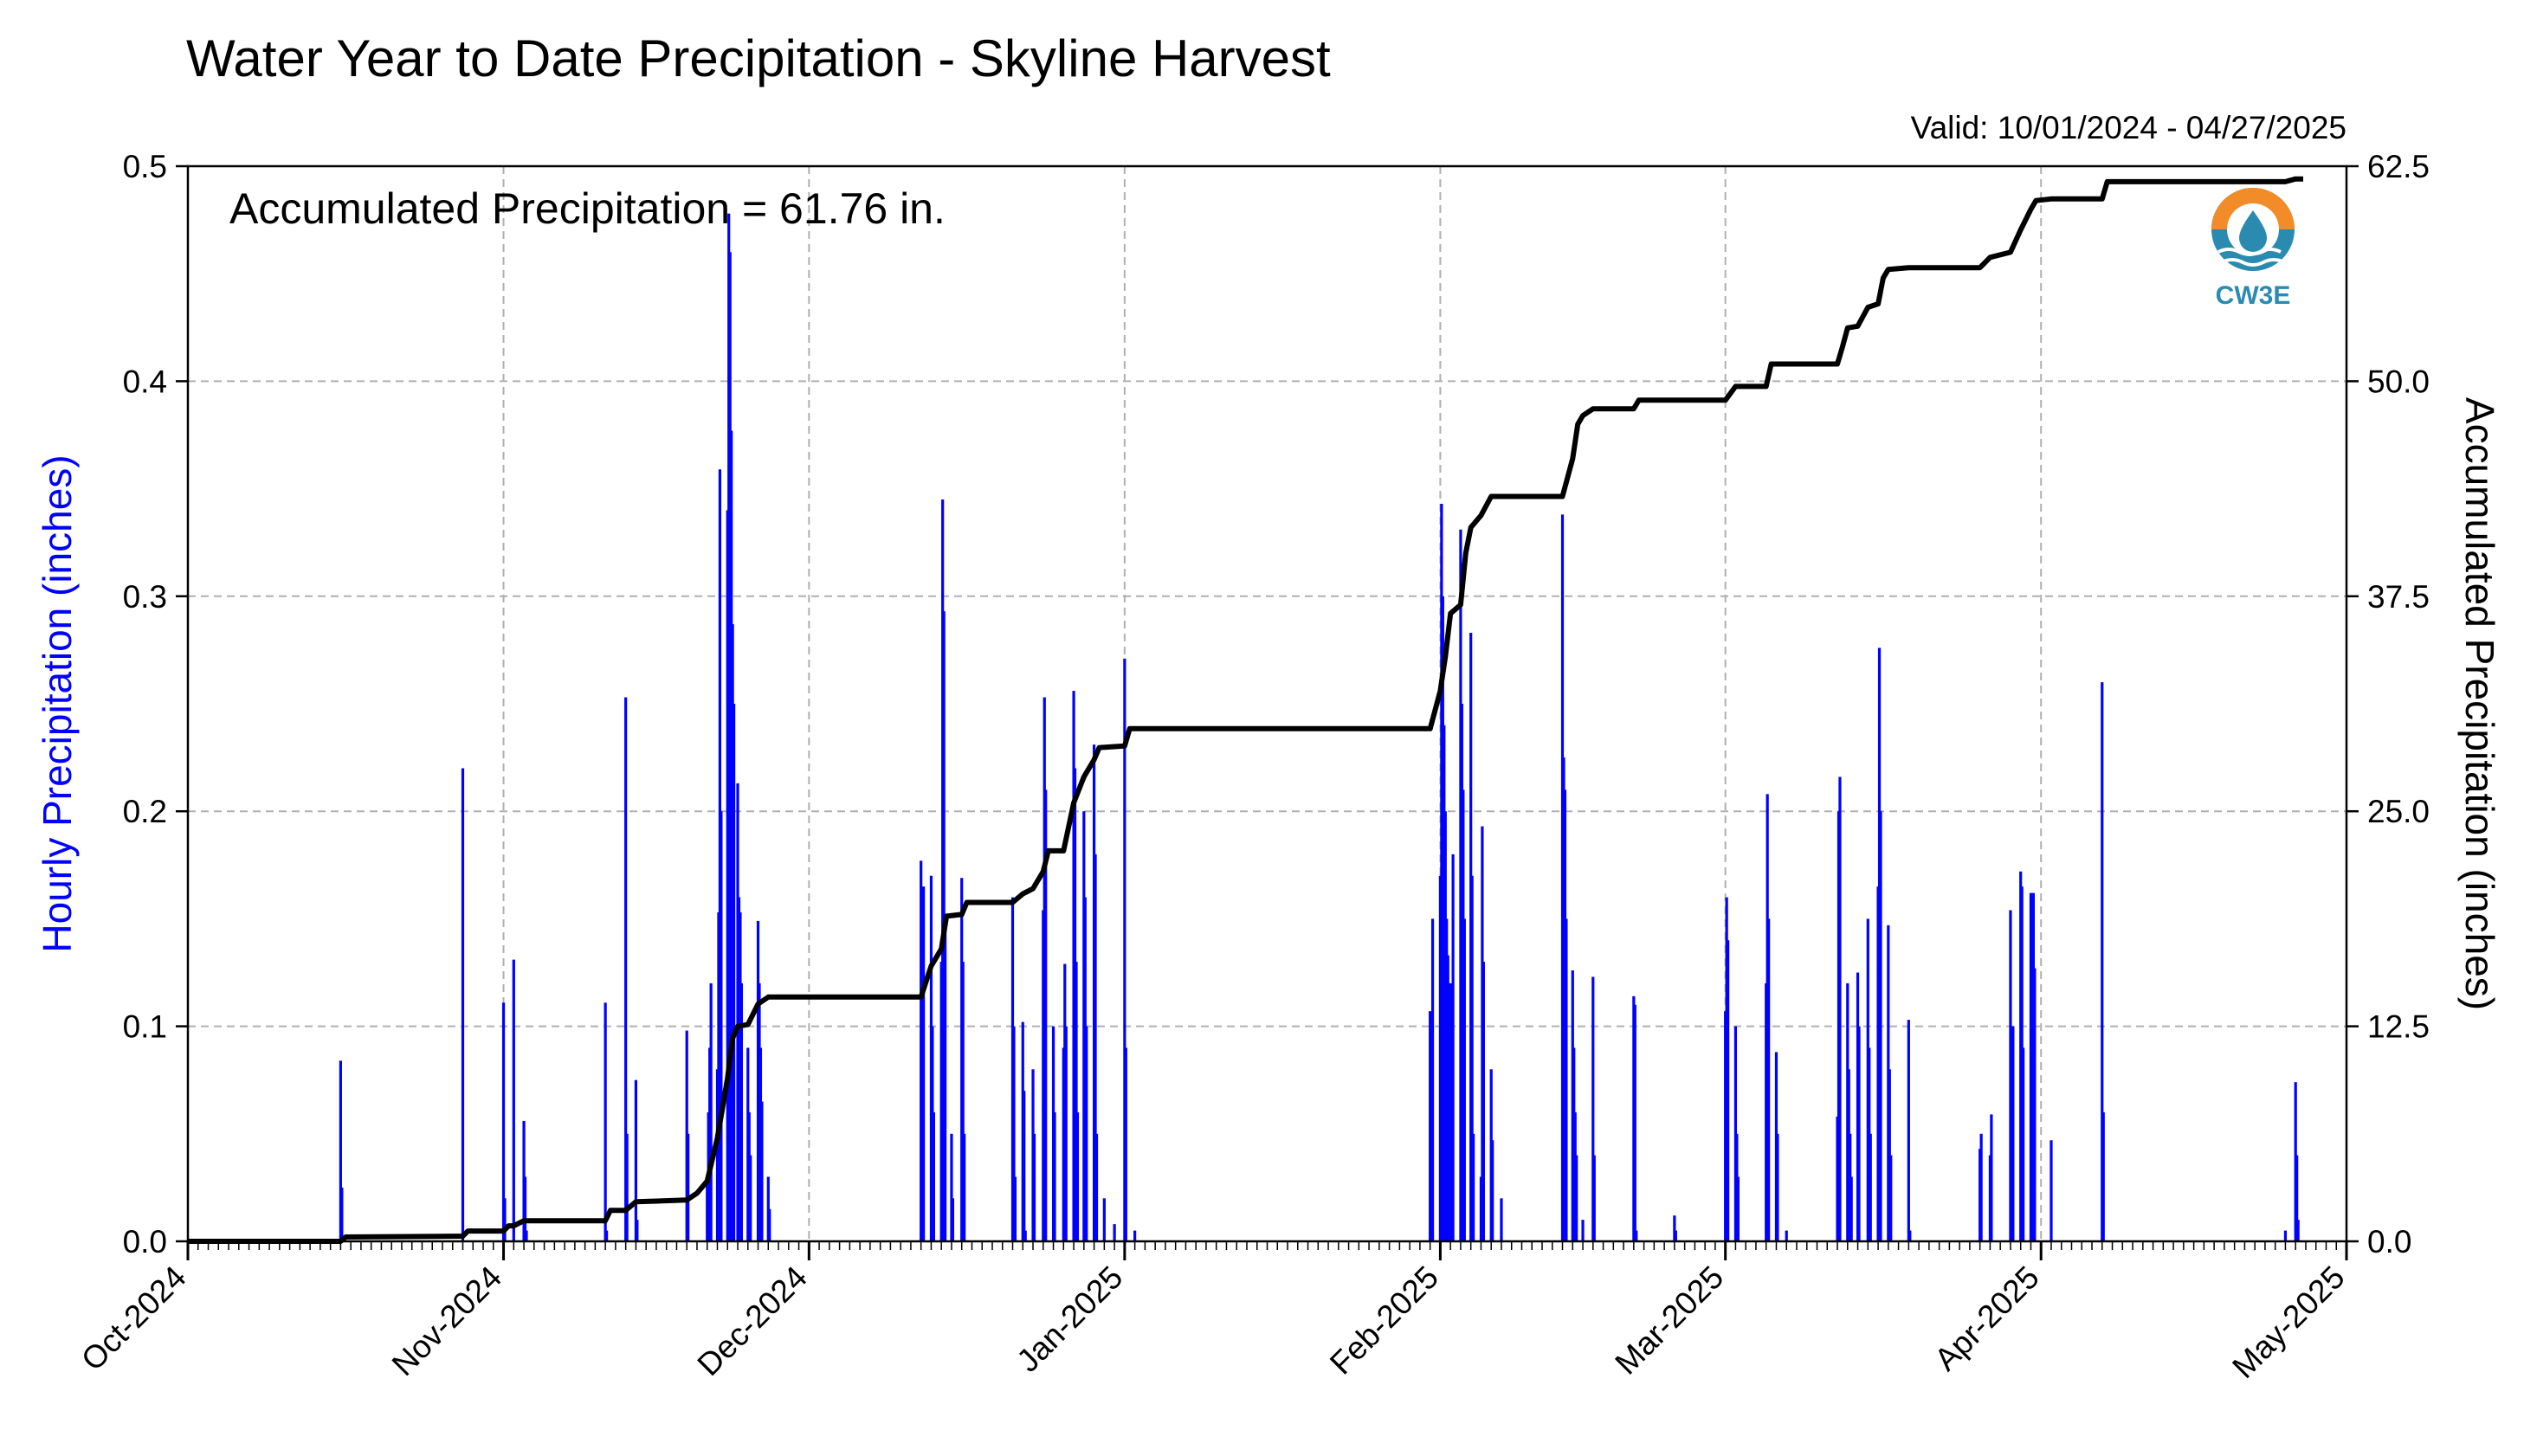 This screenshot has width=2524, height=1456. Describe the element at coordinates (2398, 381) in the screenshot. I see `y-tick-label-right: 50.0` at that location.